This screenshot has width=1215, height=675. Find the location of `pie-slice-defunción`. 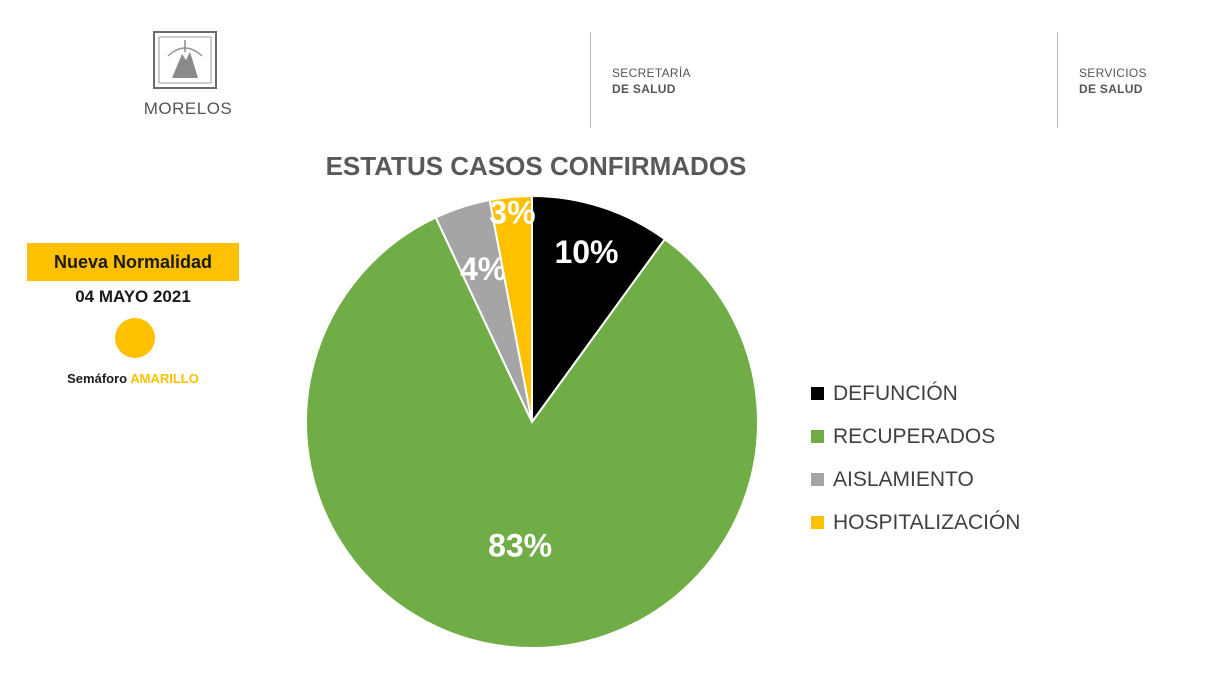

pie-slice-defunción is located at coordinates (599, 311).